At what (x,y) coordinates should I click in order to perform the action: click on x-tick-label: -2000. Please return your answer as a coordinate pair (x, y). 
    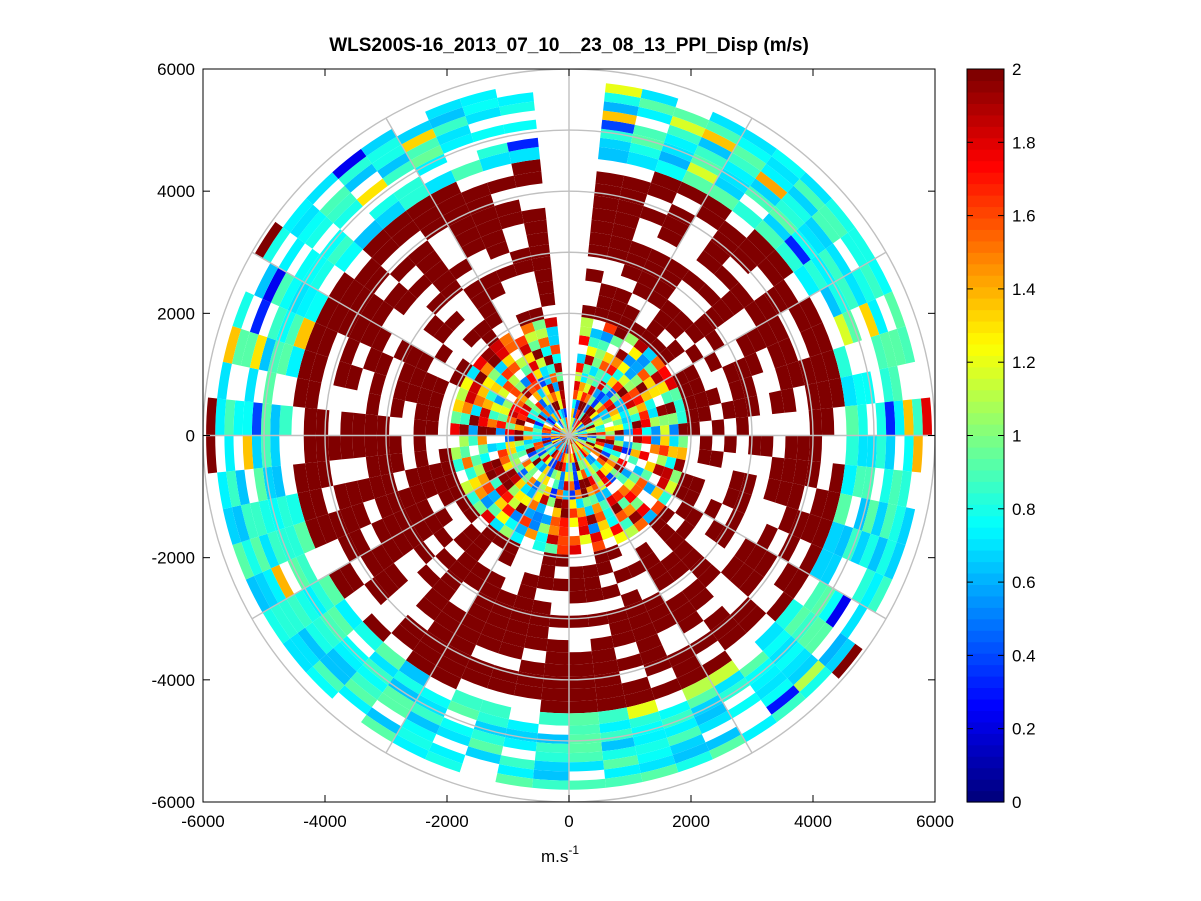
    Looking at the image, I should click on (446, 821).